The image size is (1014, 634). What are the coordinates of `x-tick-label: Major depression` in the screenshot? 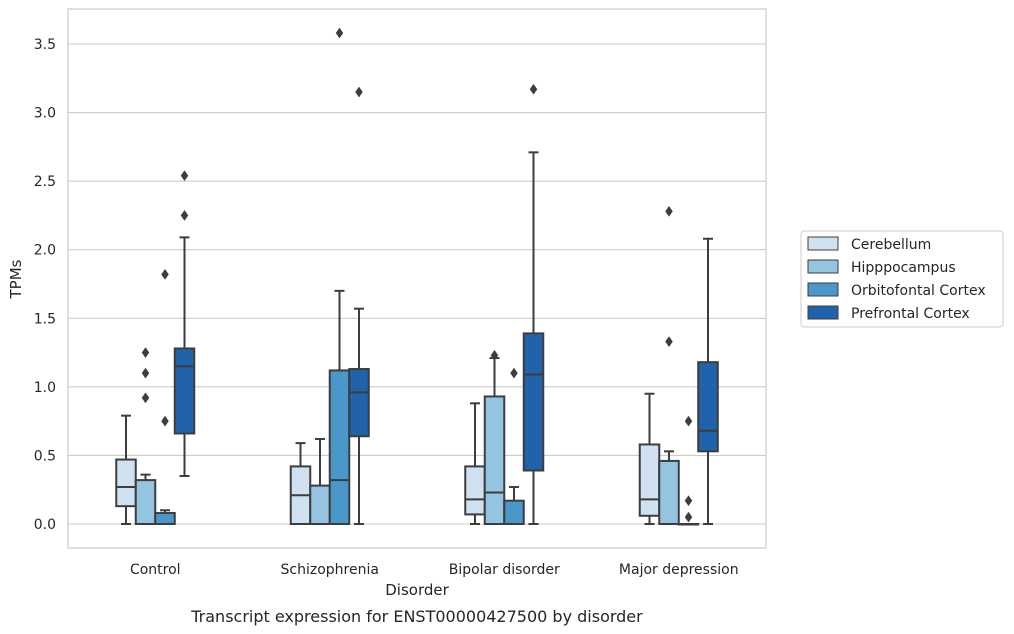 It's located at (679, 570).